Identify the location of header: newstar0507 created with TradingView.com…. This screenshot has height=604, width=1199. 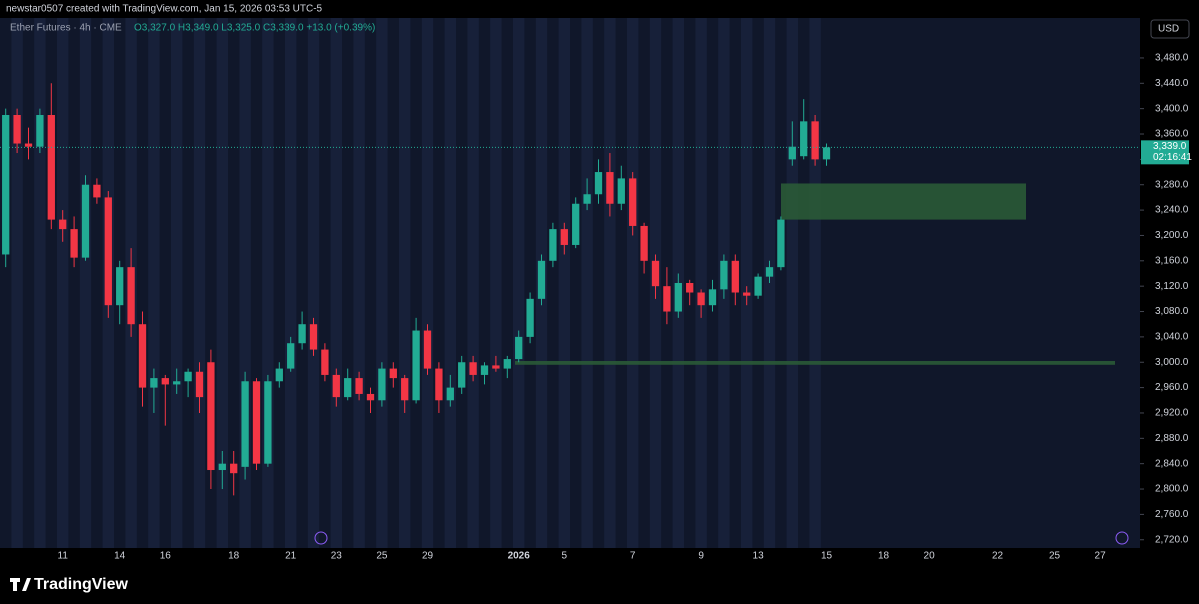
(164, 9).